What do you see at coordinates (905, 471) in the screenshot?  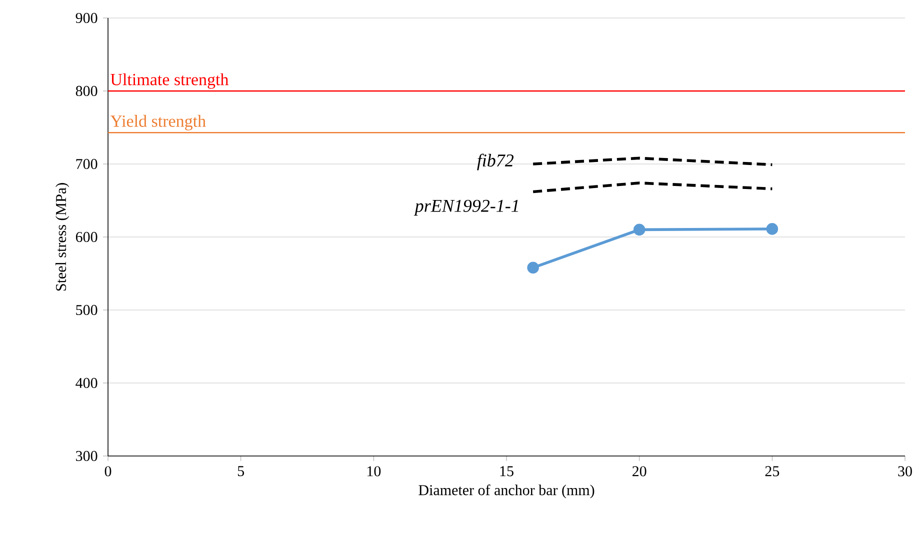 I see `x-tick-label: 30` at bounding box center [905, 471].